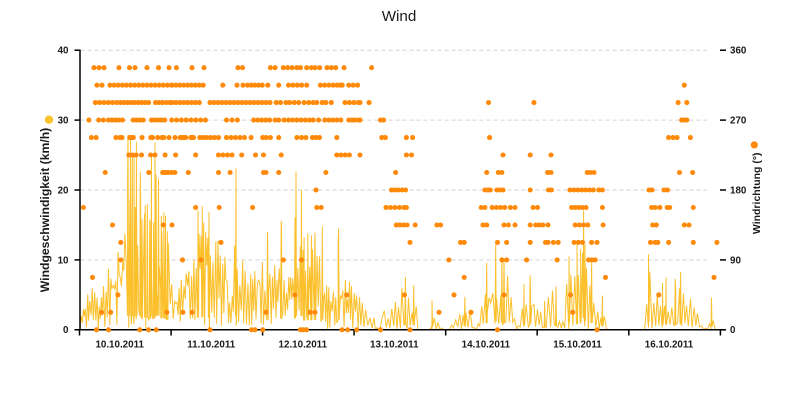 The width and height of the screenshot is (800, 400). I want to click on svg-text: 10.10.2011, so click(119, 345).